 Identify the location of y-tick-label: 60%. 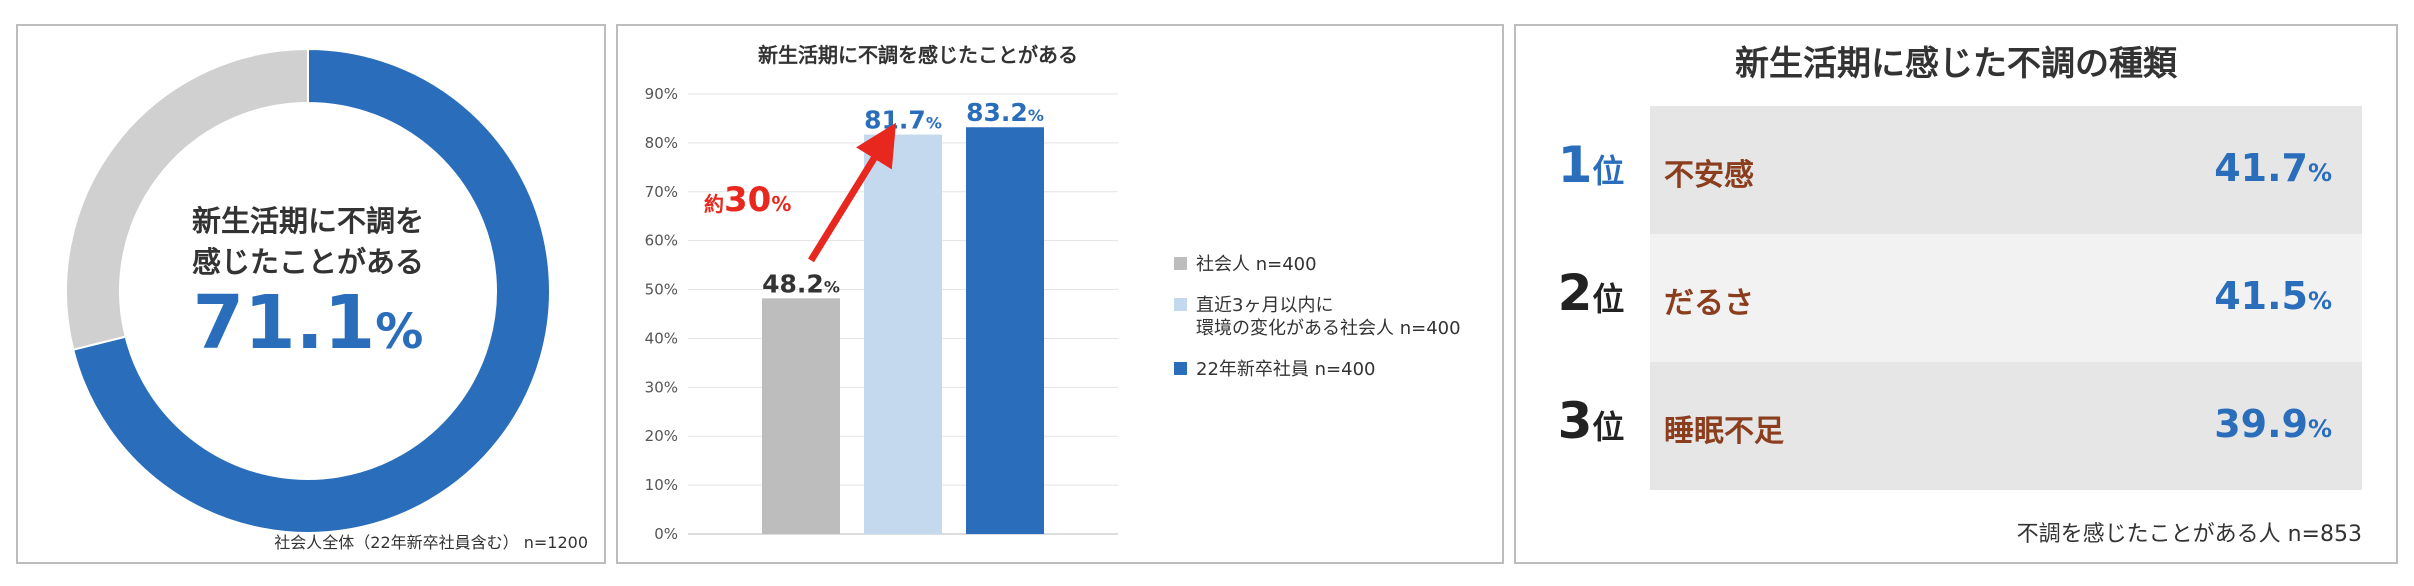
(661, 241).